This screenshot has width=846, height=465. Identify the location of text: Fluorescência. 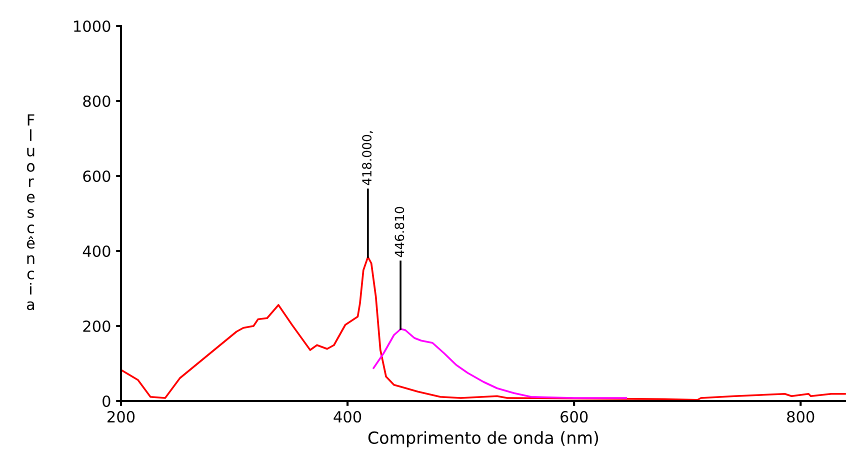
(30, 212).